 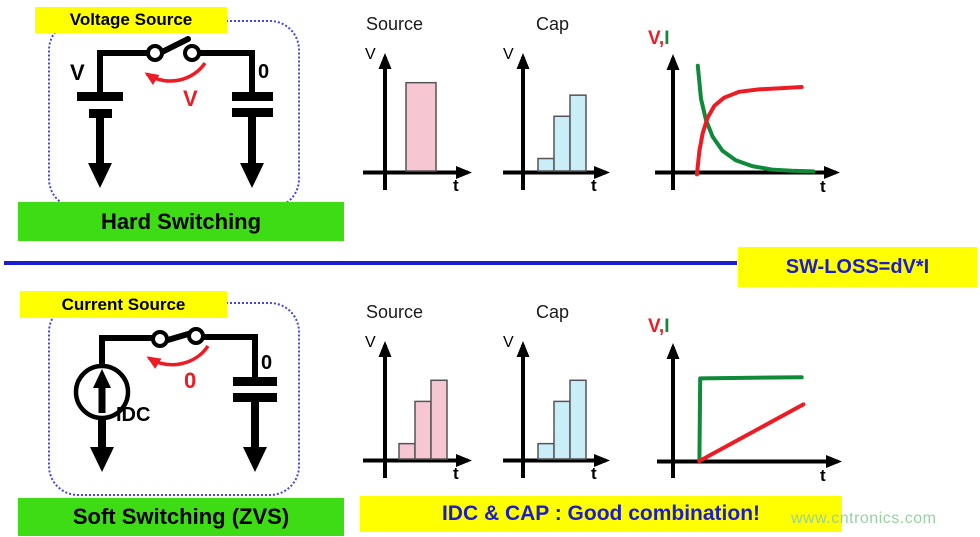 I want to click on watermark-text: www.cntronics.com, so click(x=864, y=518).